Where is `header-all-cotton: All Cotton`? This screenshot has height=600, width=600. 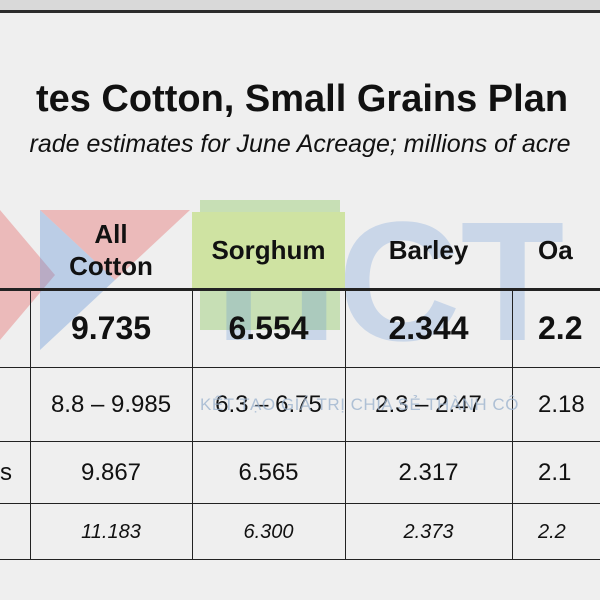 header-all-cotton: All Cotton is located at coordinates (111, 250).